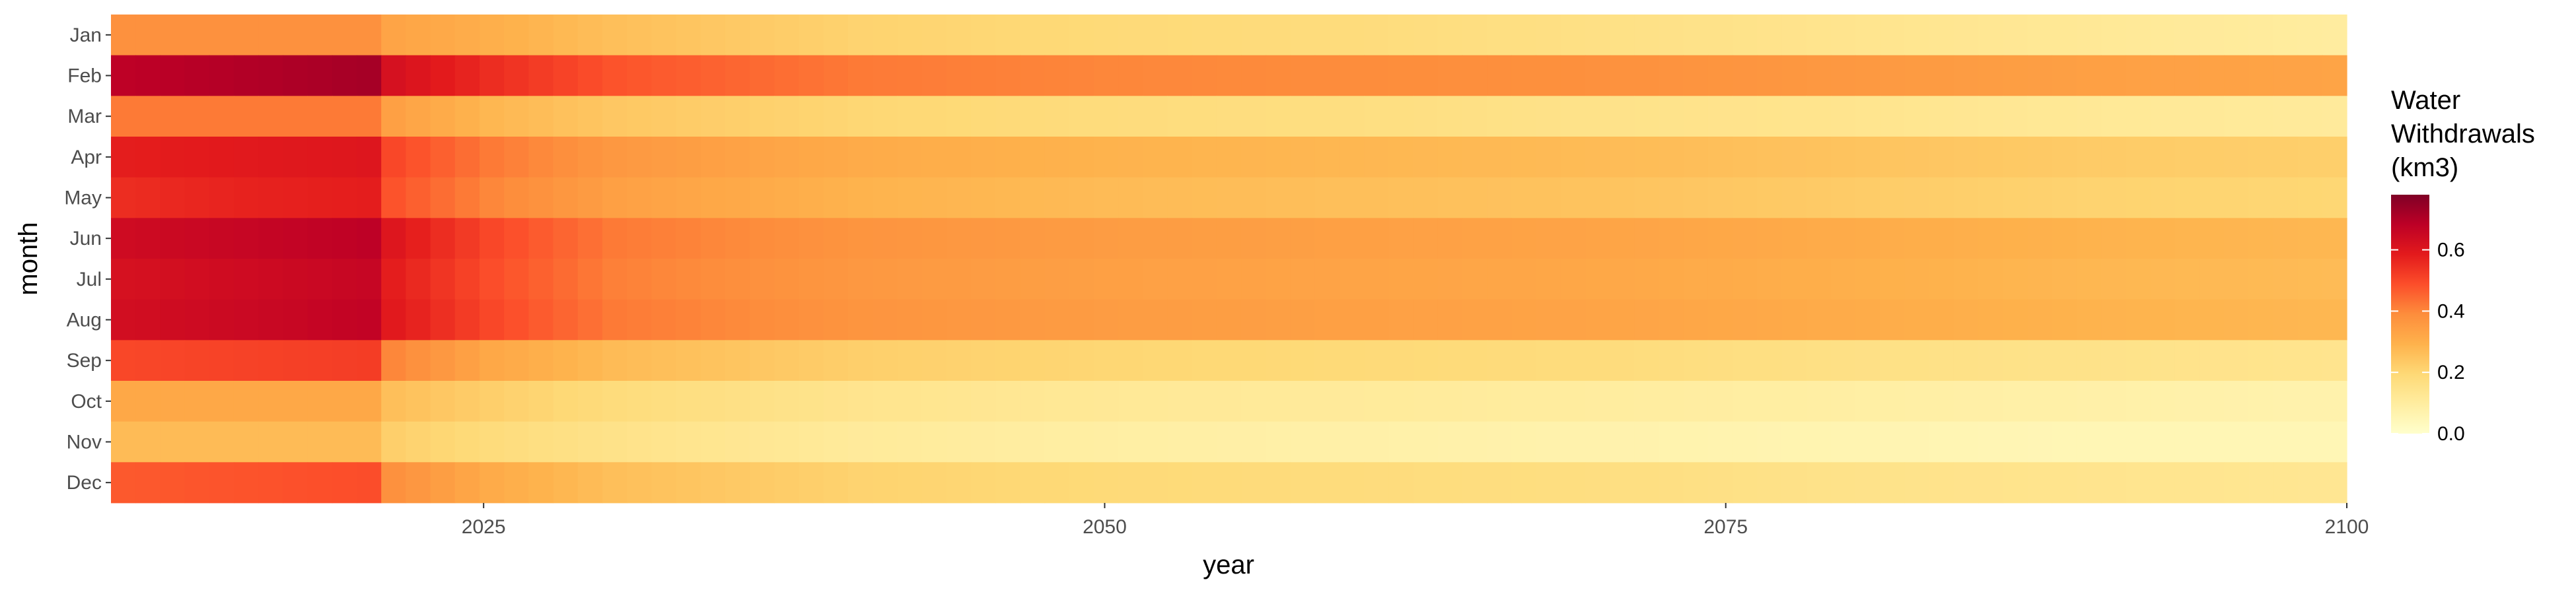 Image resolution: width=2576 pixels, height=594 pixels. Describe the element at coordinates (1228, 564) in the screenshot. I see `x-axis-title: year` at that location.